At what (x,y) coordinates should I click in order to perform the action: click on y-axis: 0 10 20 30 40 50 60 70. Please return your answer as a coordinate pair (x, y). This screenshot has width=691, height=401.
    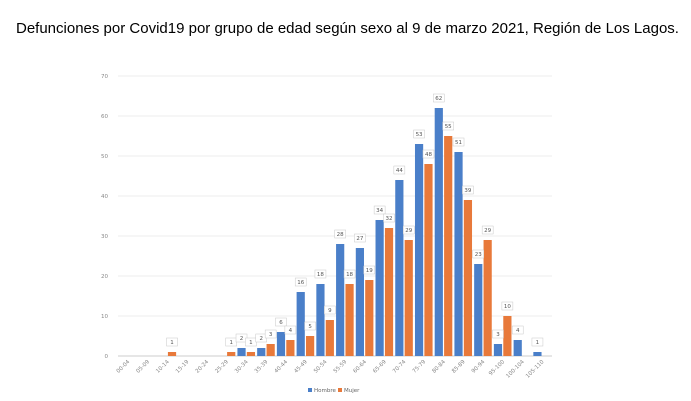
    Looking at the image, I should click on (105, 217).